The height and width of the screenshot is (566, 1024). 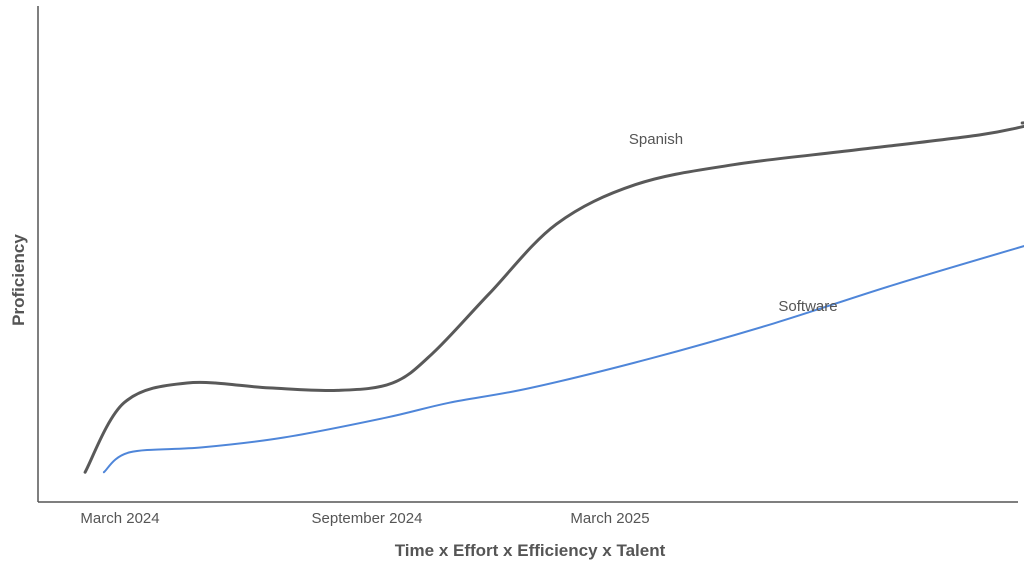 What do you see at coordinates (609, 518) in the screenshot?
I see `x-tick-label: March 2025` at bounding box center [609, 518].